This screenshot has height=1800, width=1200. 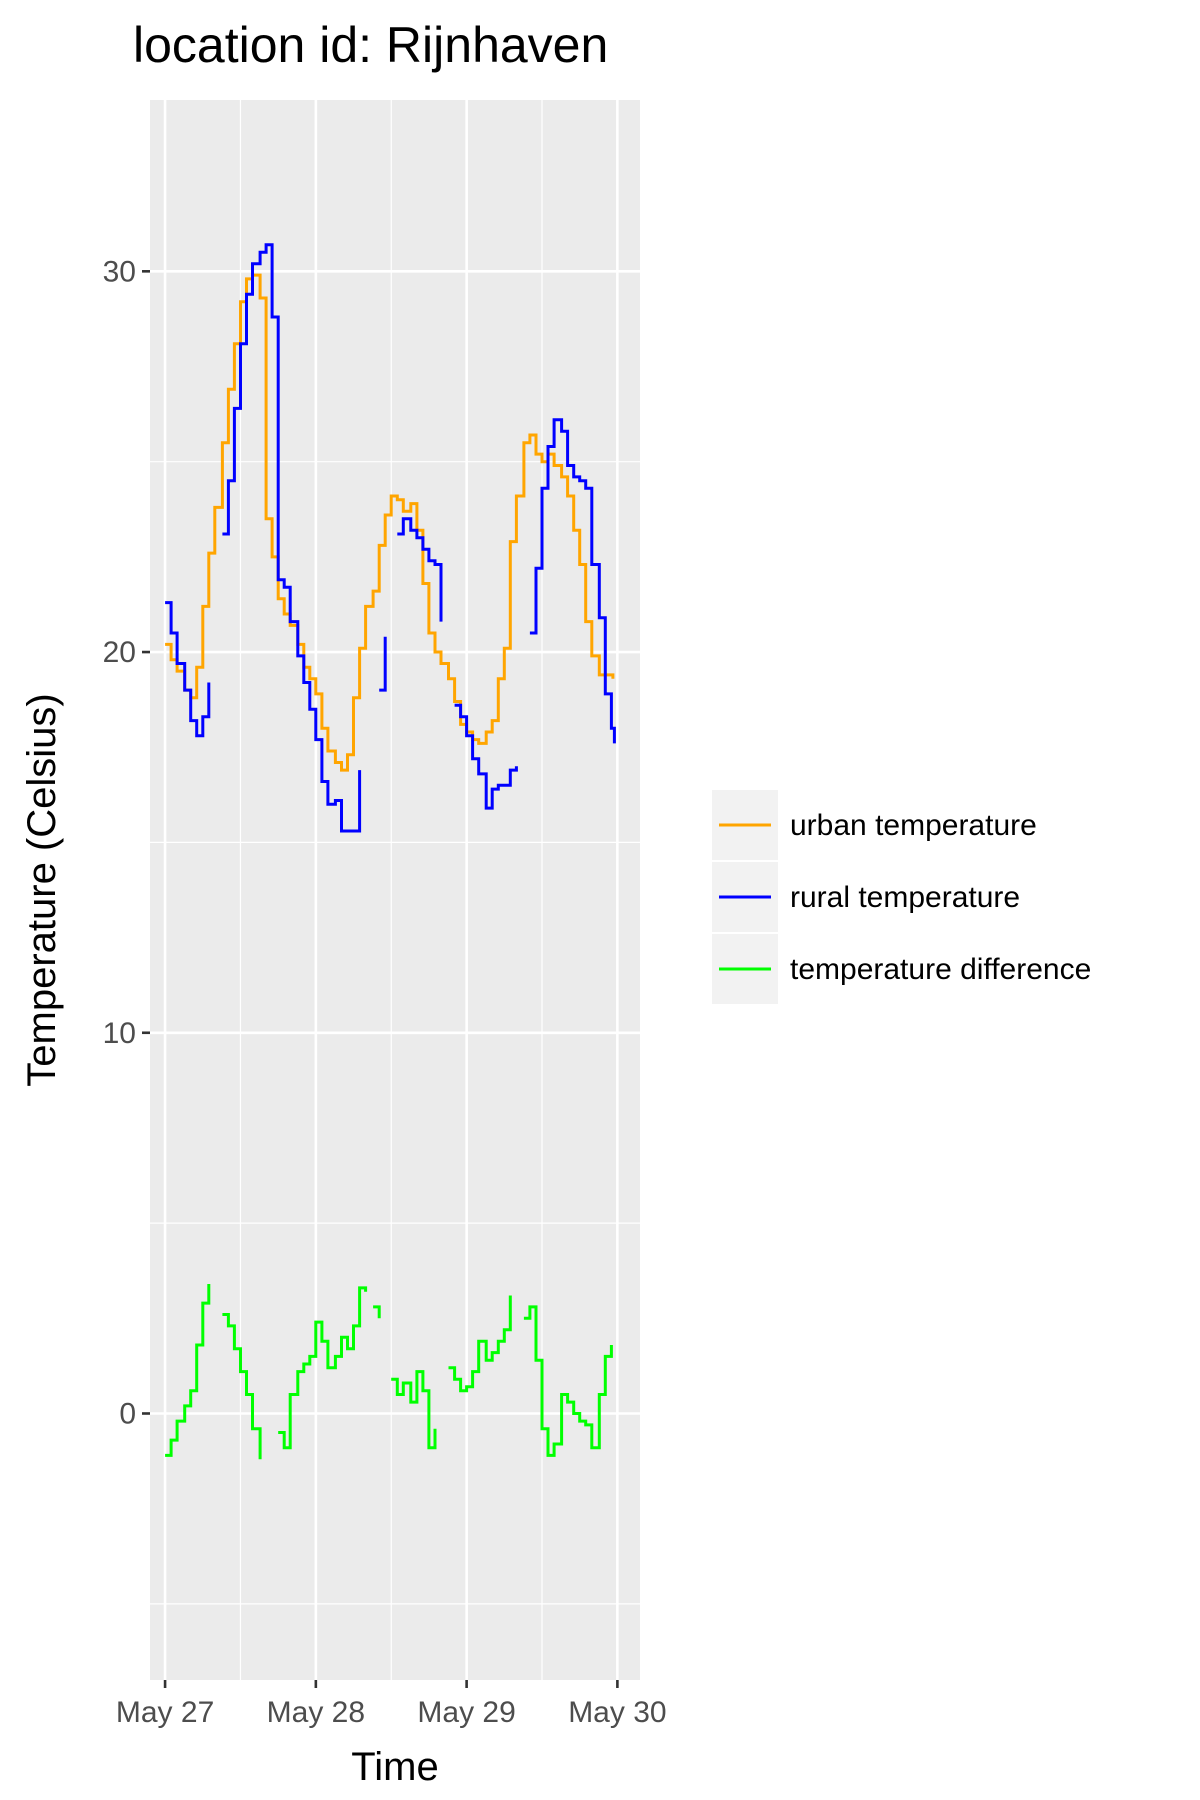 I want to click on legend-label: urban temperature, so click(x=913, y=825).